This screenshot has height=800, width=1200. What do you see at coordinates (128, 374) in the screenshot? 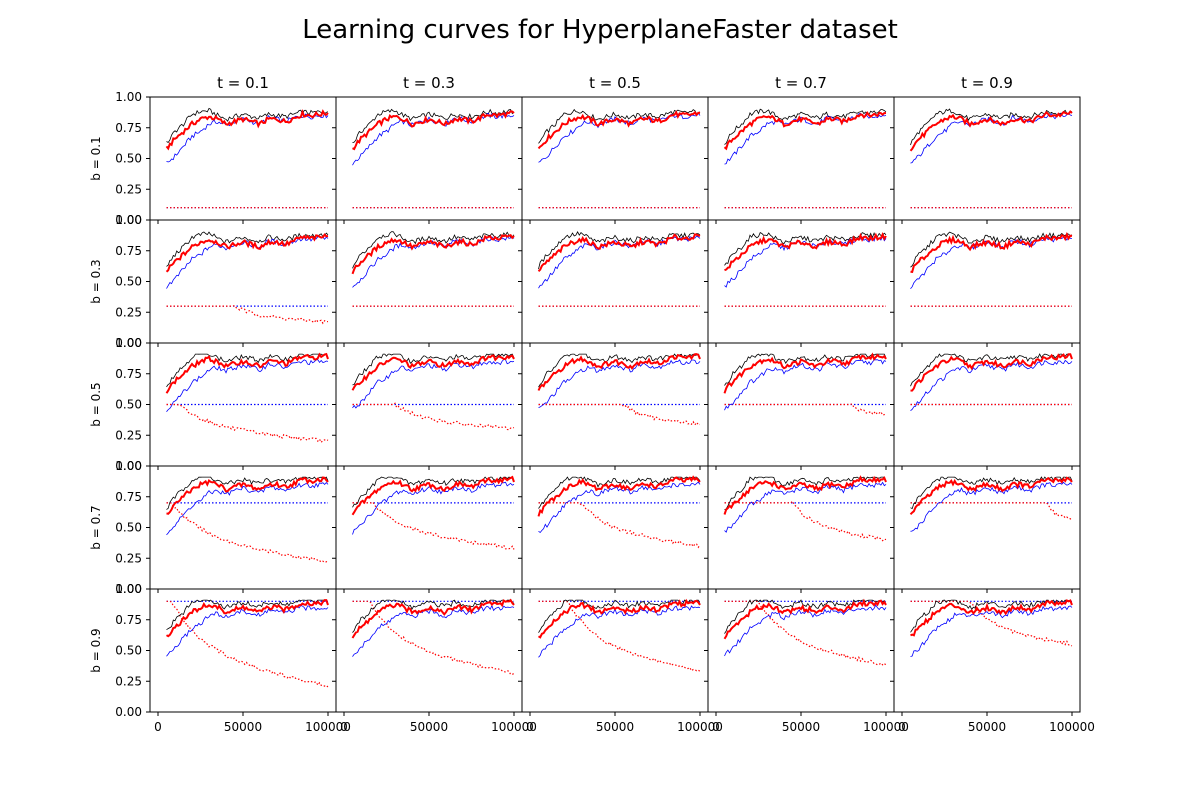
I see `y-tick-label: 0.75` at bounding box center [128, 374].